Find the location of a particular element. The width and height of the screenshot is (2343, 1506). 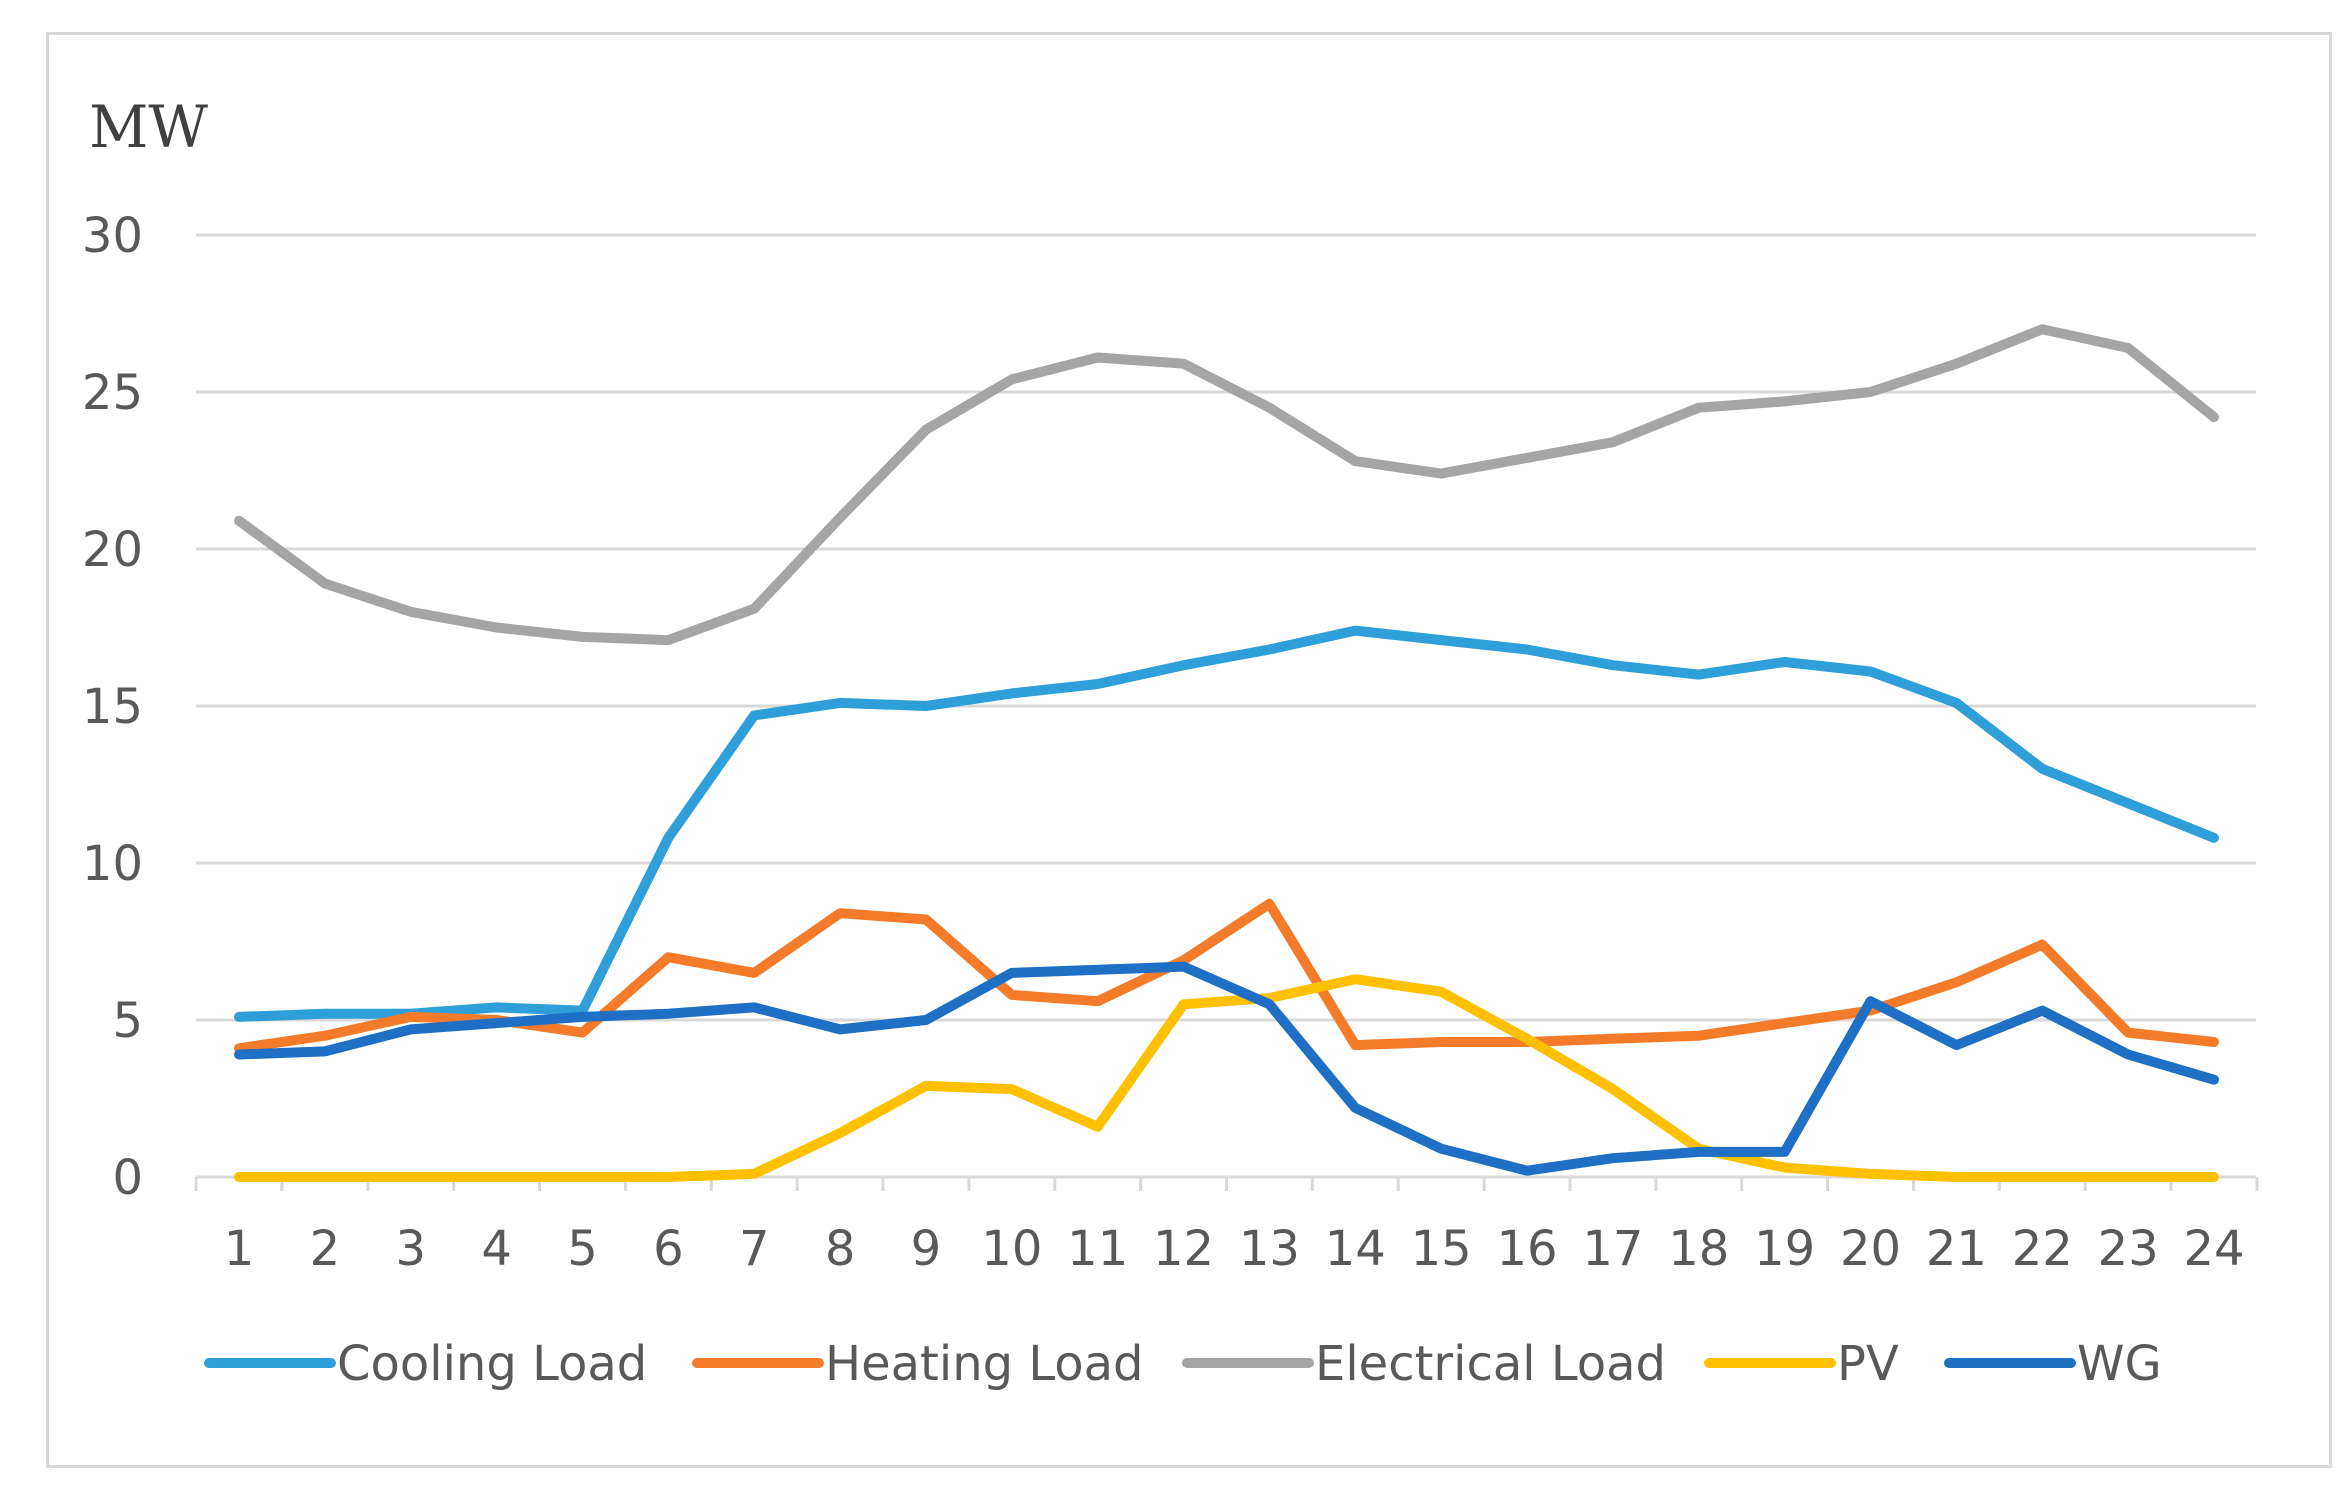

x-tick-label: 10 is located at coordinates (1011, 1249).